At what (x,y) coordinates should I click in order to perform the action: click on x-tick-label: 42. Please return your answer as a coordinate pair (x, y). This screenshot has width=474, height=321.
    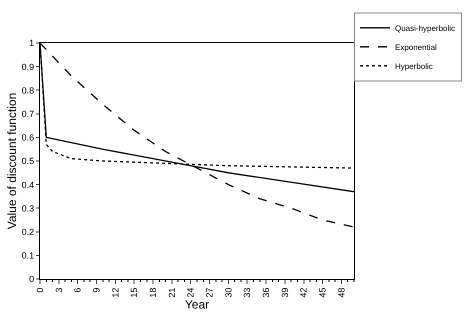
    Looking at the image, I should click on (303, 293).